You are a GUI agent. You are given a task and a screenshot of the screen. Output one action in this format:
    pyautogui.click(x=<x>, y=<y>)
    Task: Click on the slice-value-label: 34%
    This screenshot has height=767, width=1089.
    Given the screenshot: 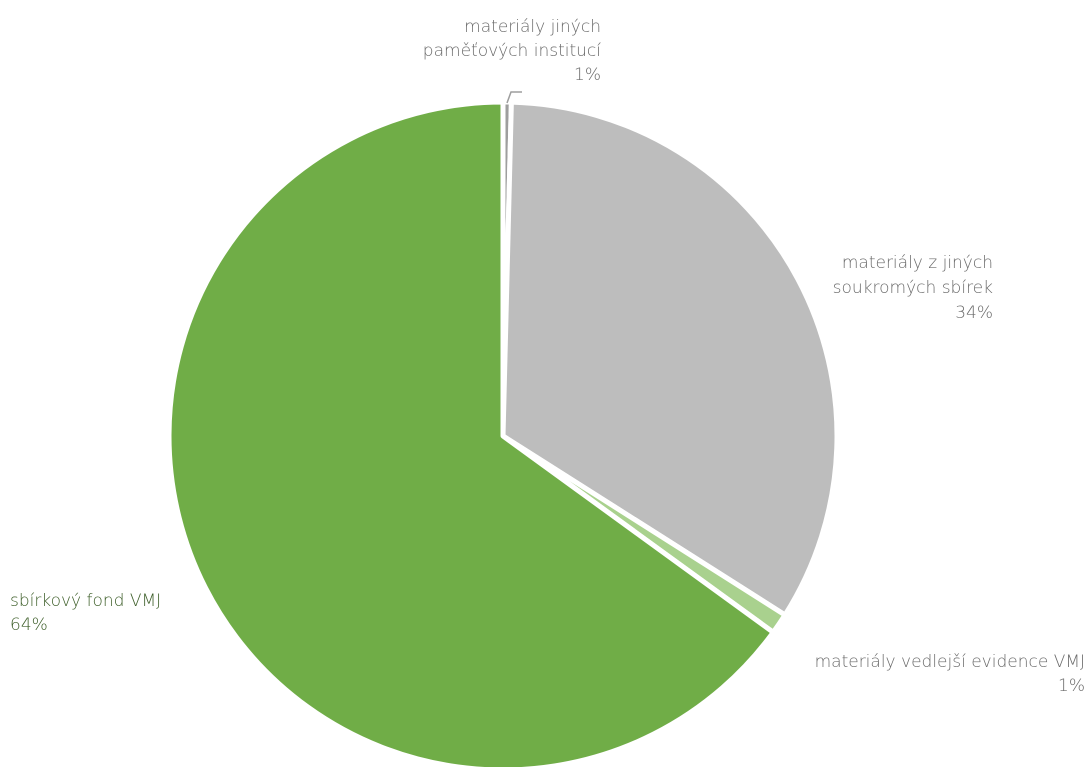 What is the action you would take?
    pyautogui.click(x=974, y=313)
    